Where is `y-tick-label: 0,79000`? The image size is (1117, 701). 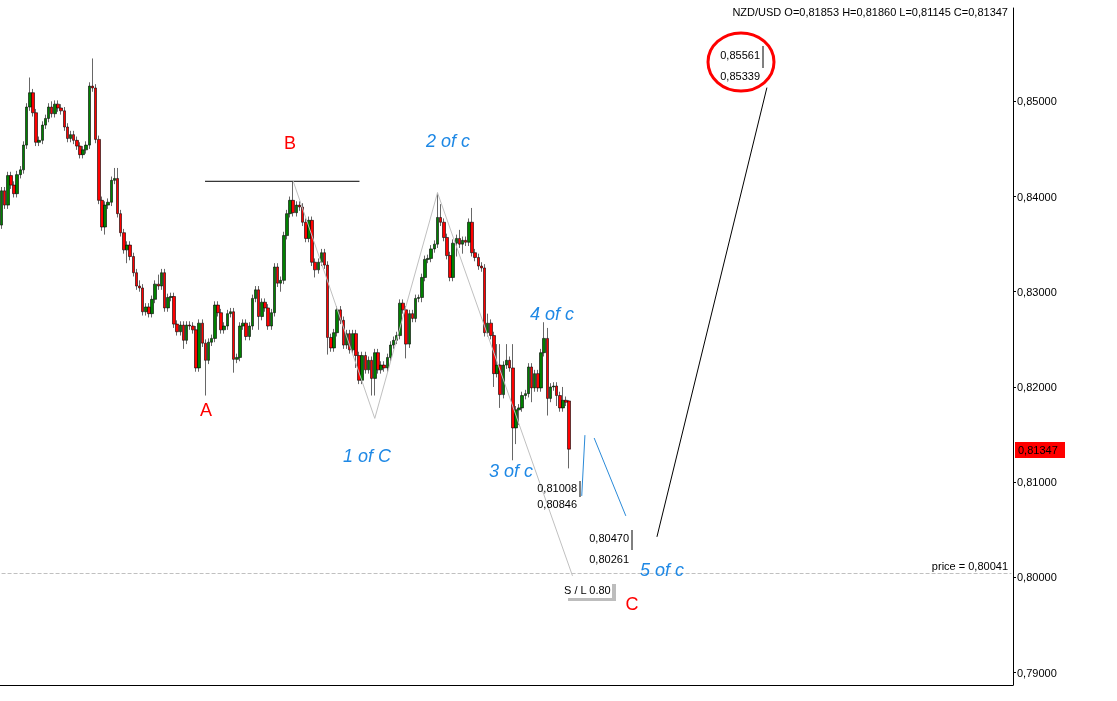
y-tick-label: 0,79000 is located at coordinates (1037, 672).